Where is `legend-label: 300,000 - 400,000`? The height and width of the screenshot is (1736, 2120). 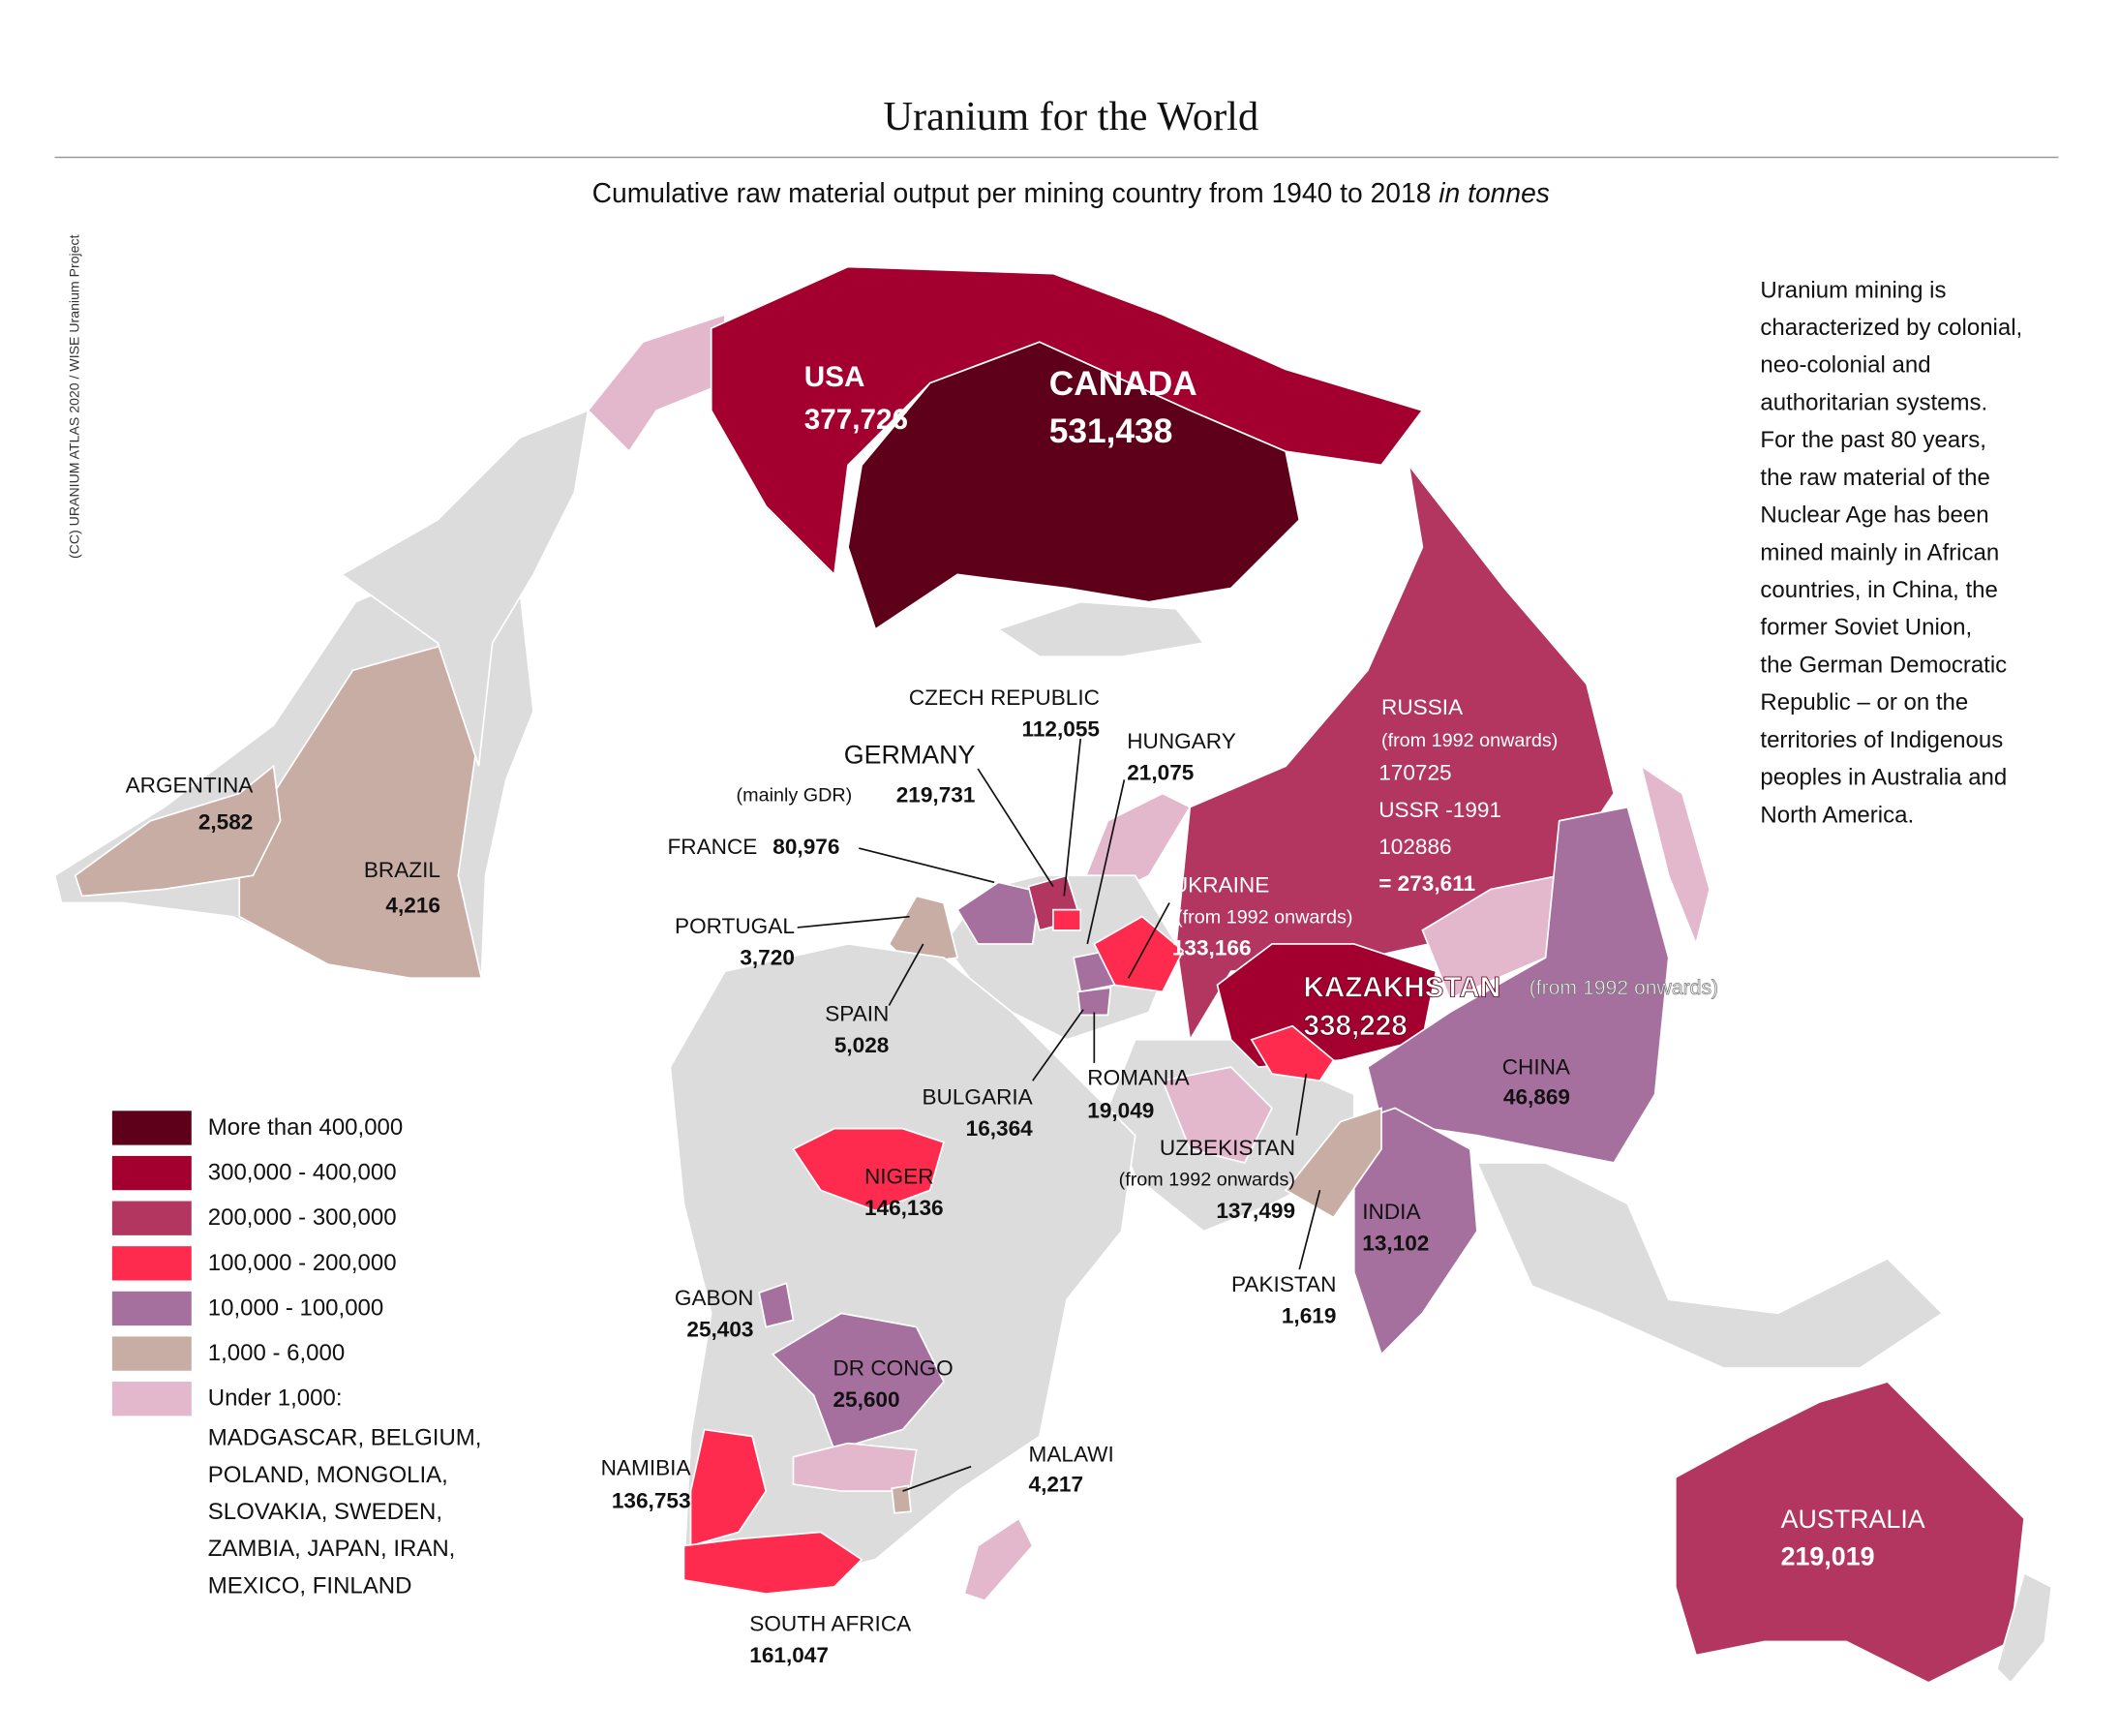 legend-label: 300,000 - 400,000 is located at coordinates (302, 1173).